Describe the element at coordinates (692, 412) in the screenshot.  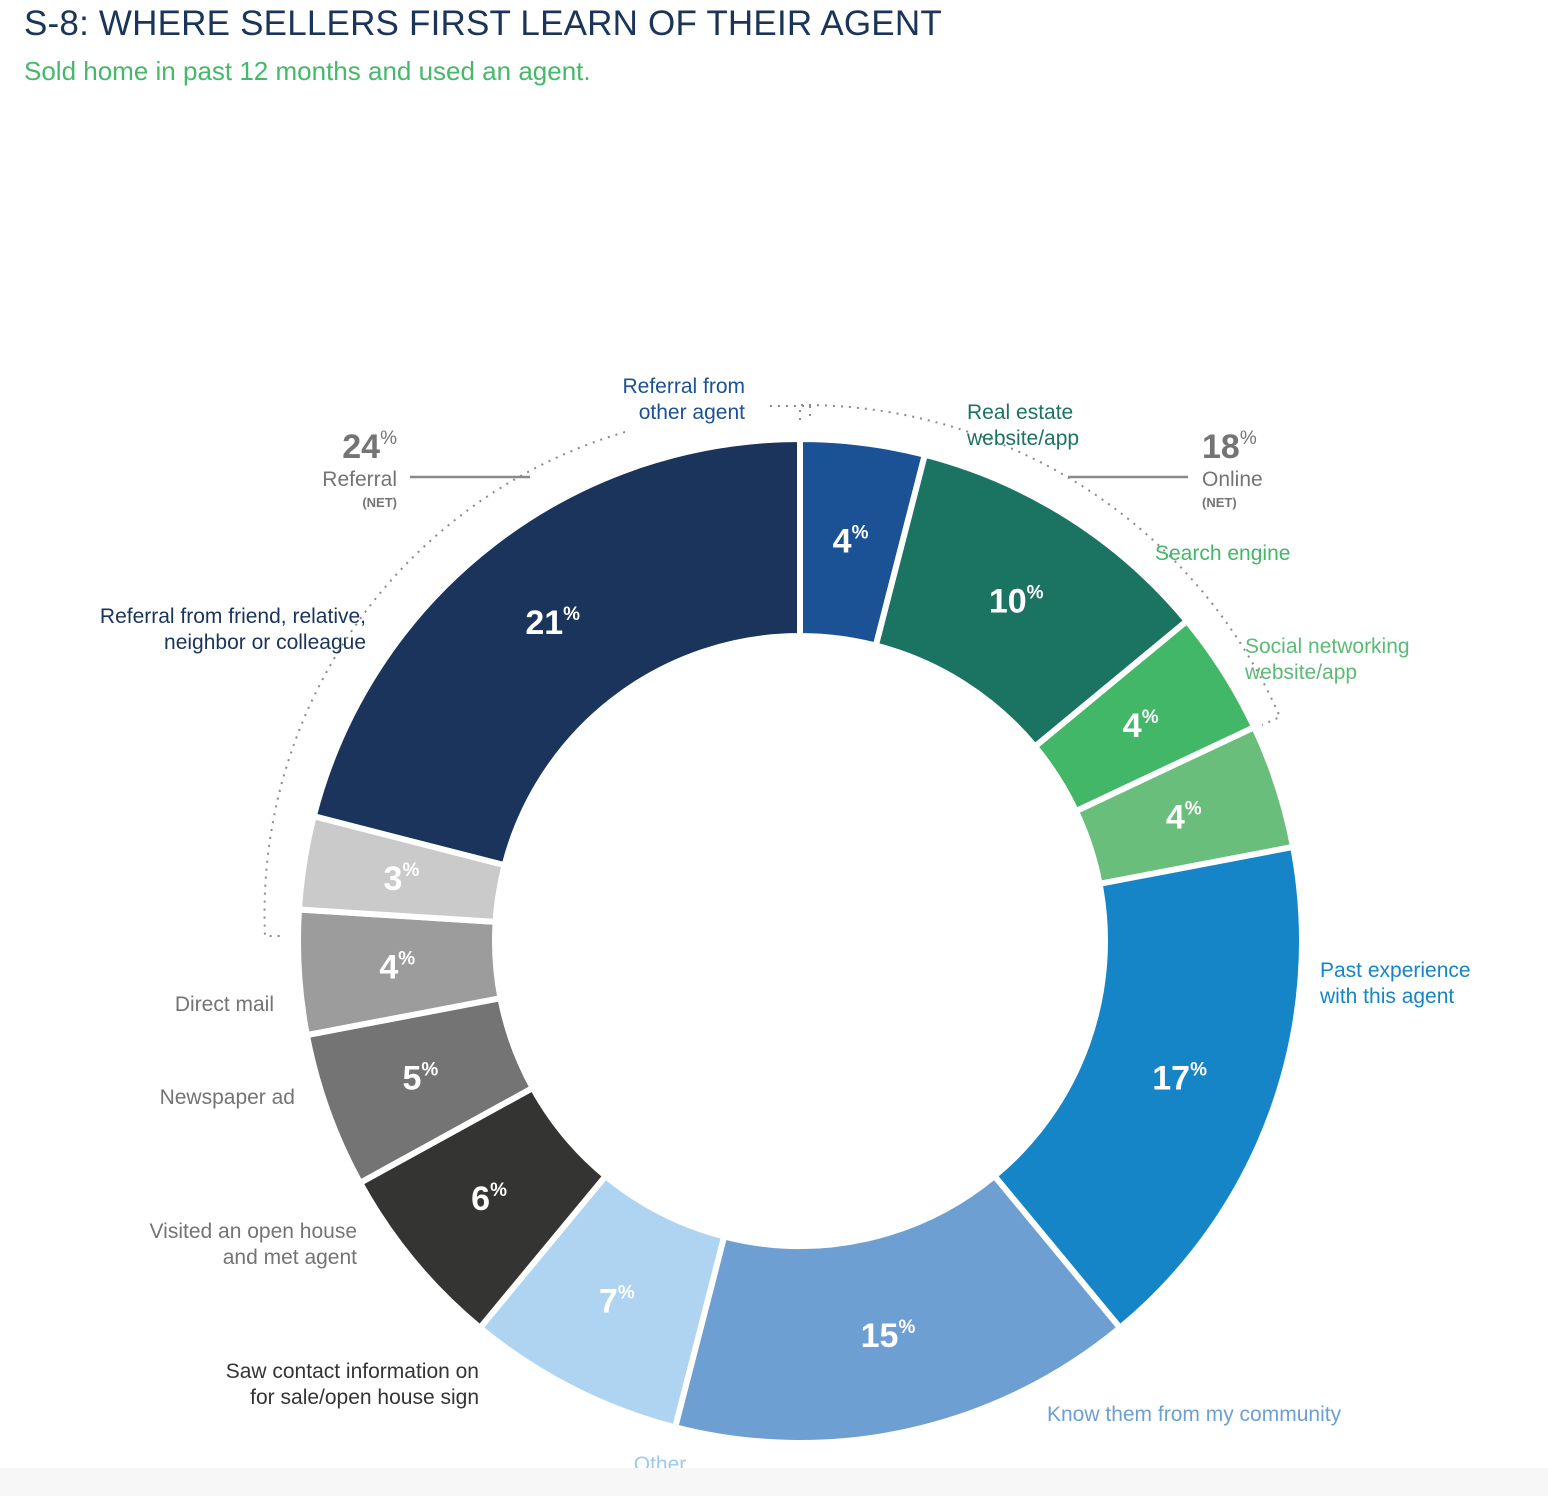
I see `slice-label-line: other agent` at that location.